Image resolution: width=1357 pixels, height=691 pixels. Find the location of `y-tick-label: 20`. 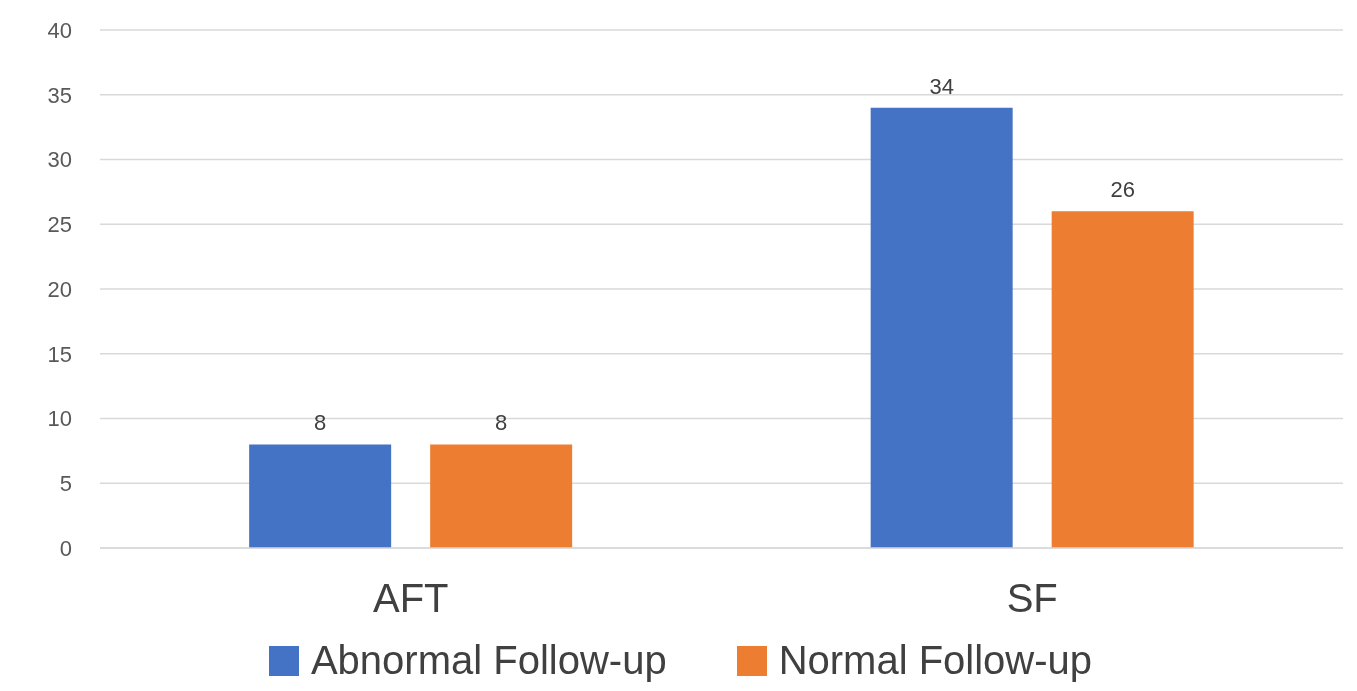

y-tick-label: 20 is located at coordinates (59, 289).